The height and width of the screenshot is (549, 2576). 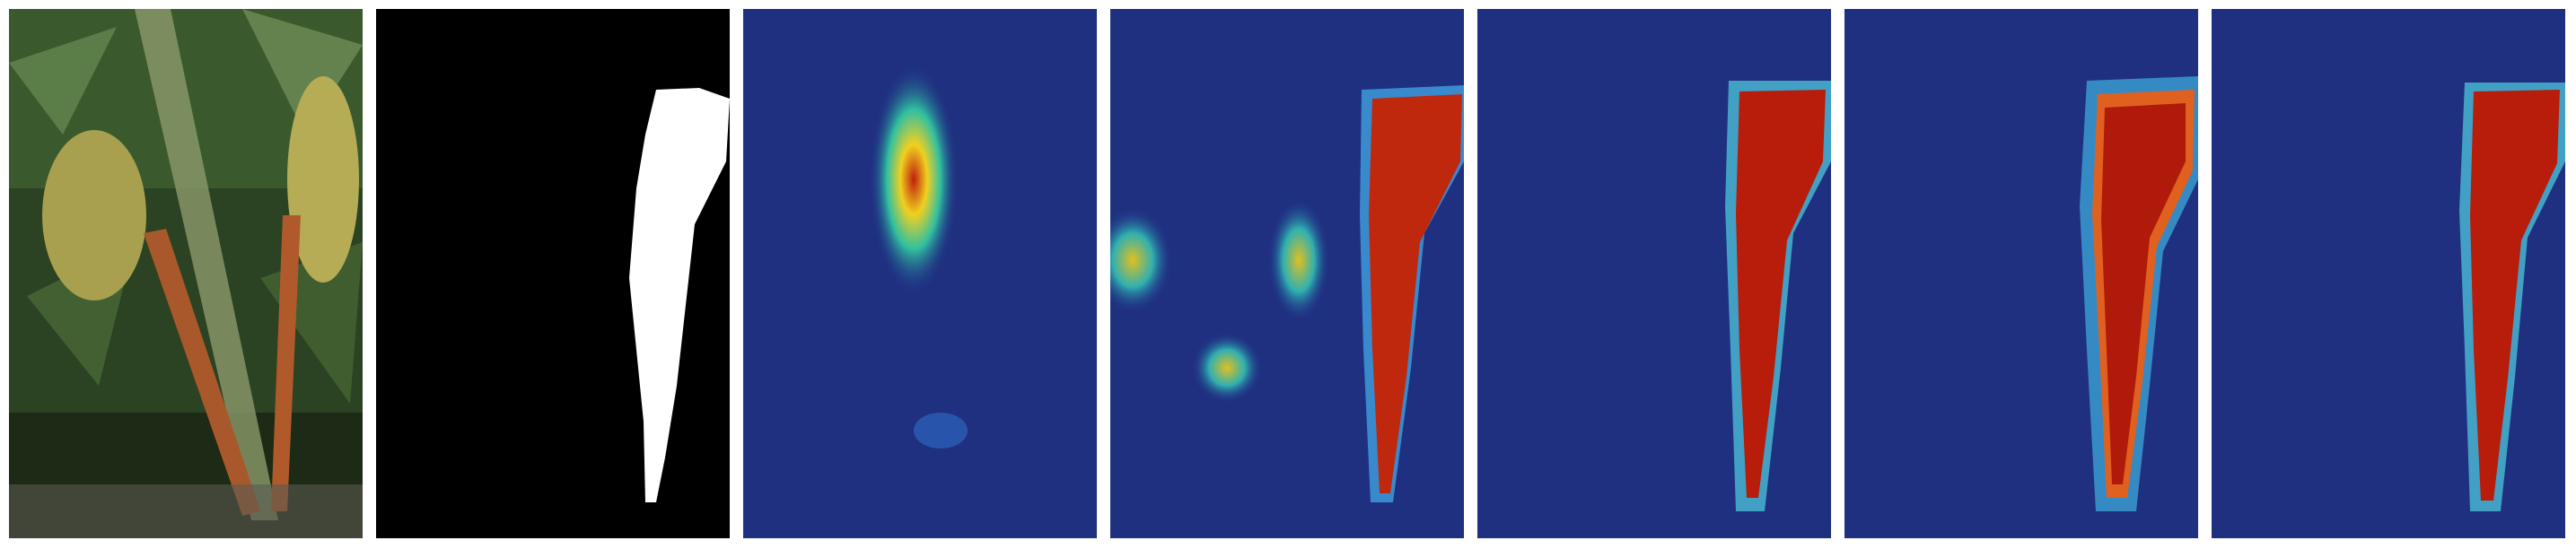 I want to click on ground-truth-mask-image, so click(x=553, y=273).